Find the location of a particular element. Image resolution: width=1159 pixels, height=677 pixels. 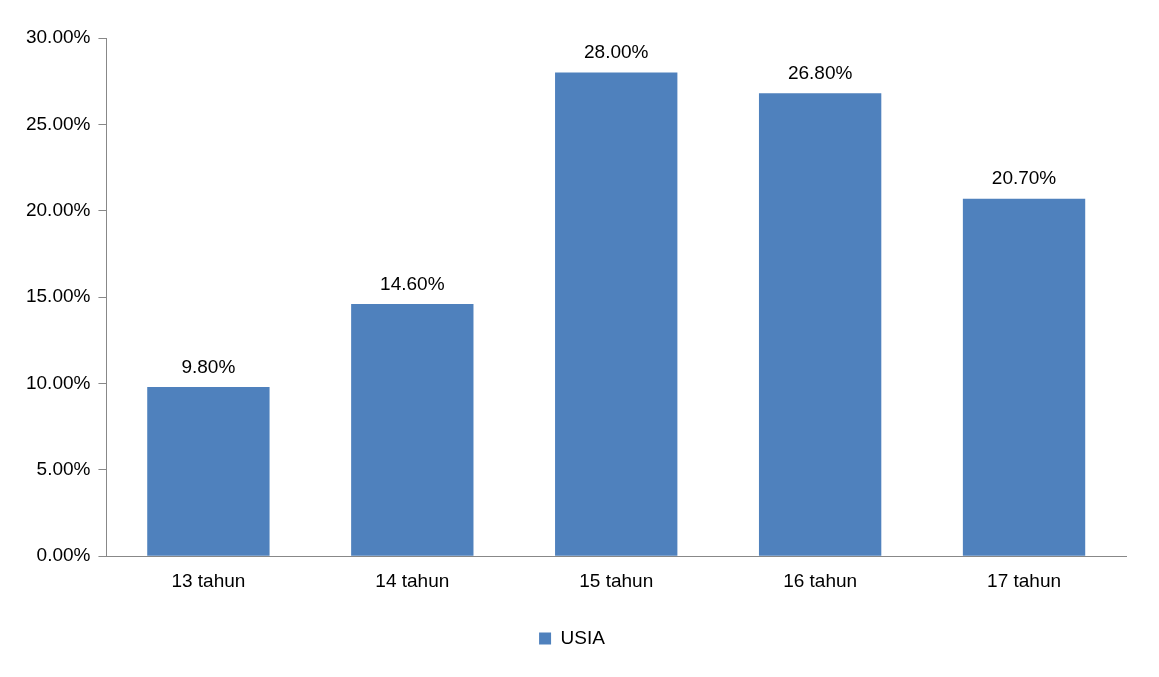

x-tick-label: 13 tahun is located at coordinates (208, 580).